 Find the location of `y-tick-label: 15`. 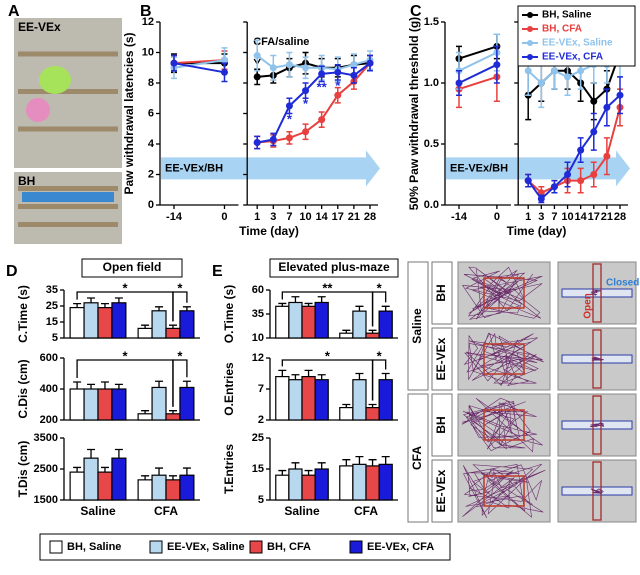

y-tick-label: 15 is located at coordinates (258, 469).